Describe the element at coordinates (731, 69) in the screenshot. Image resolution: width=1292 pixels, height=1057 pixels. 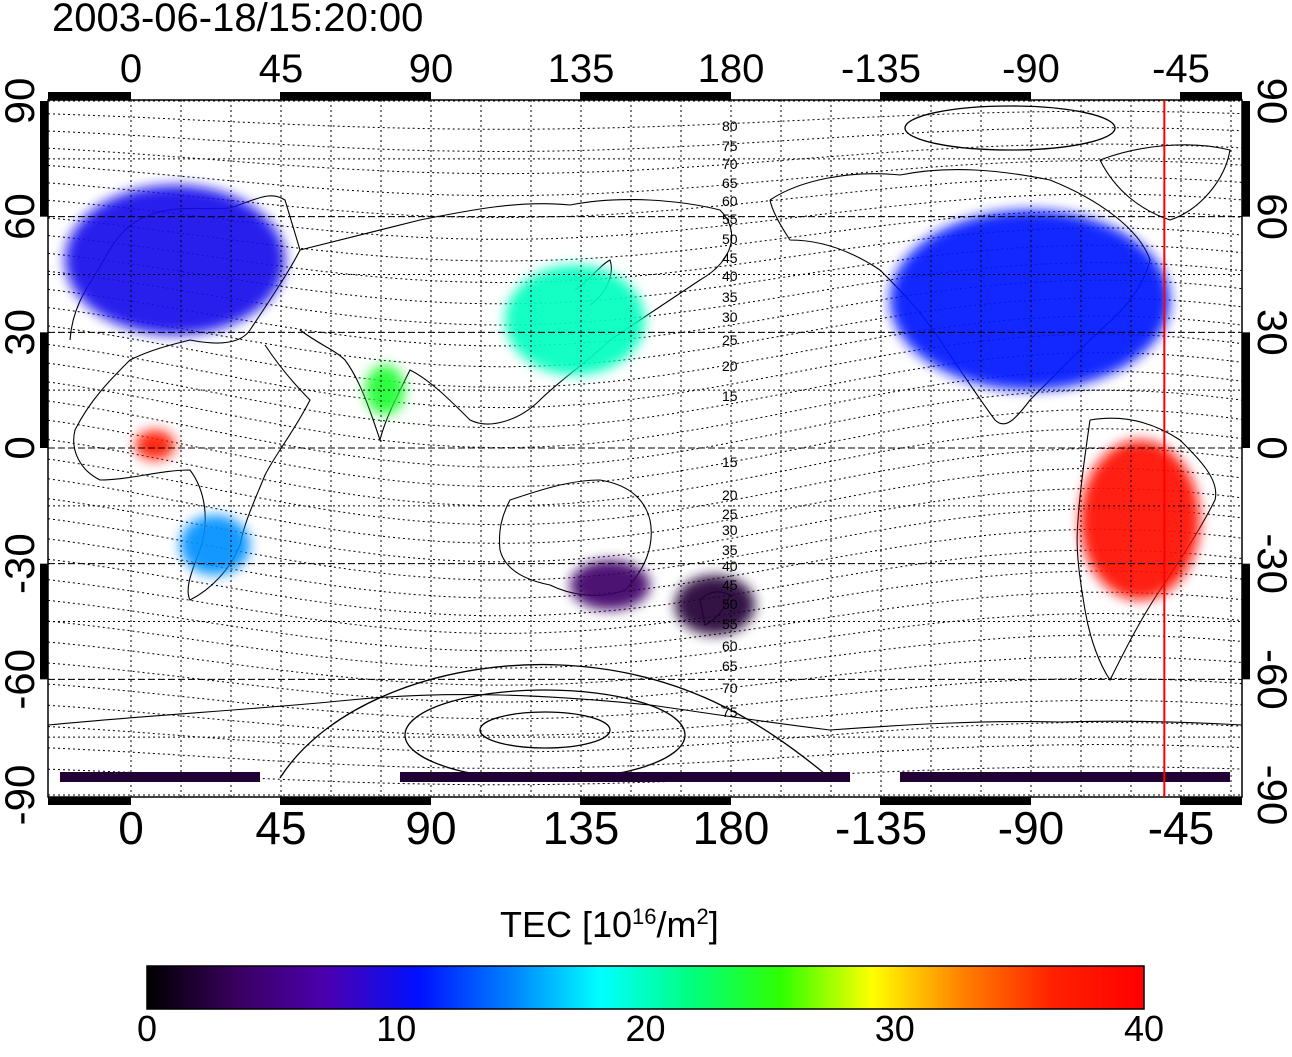
I see `lon-tick-top: 180` at that location.